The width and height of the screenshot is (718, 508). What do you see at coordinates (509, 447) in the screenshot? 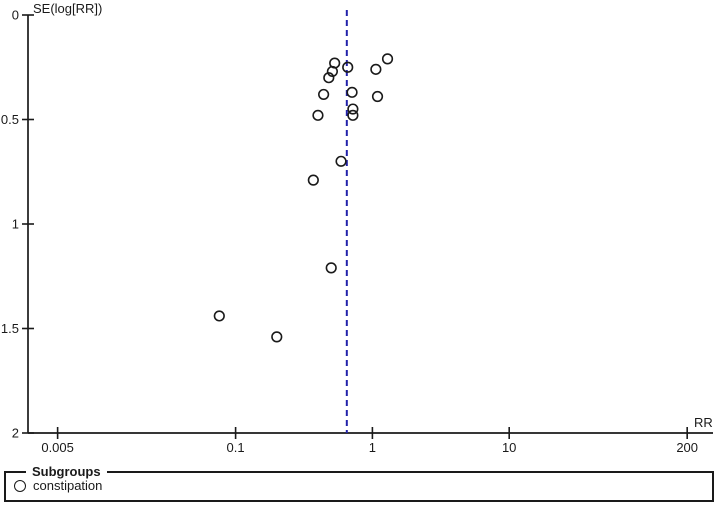
I see `x-tick-label: 10` at bounding box center [509, 447].